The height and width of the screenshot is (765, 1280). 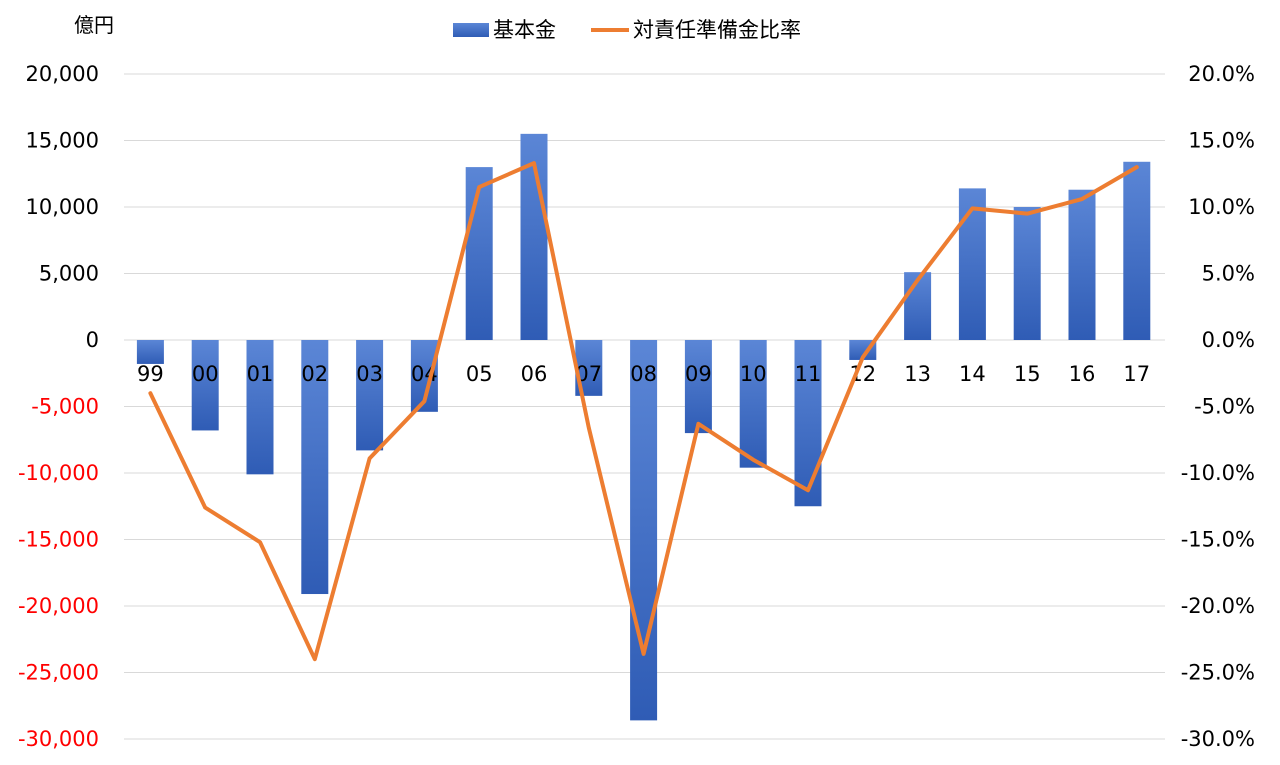 I want to click on category-label: 13, so click(x=917, y=374).